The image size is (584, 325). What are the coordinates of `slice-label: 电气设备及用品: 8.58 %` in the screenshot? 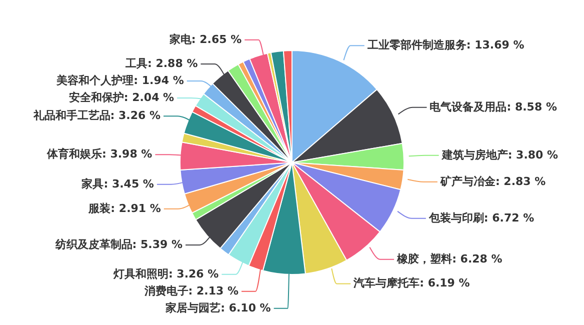 It's located at (493, 107).